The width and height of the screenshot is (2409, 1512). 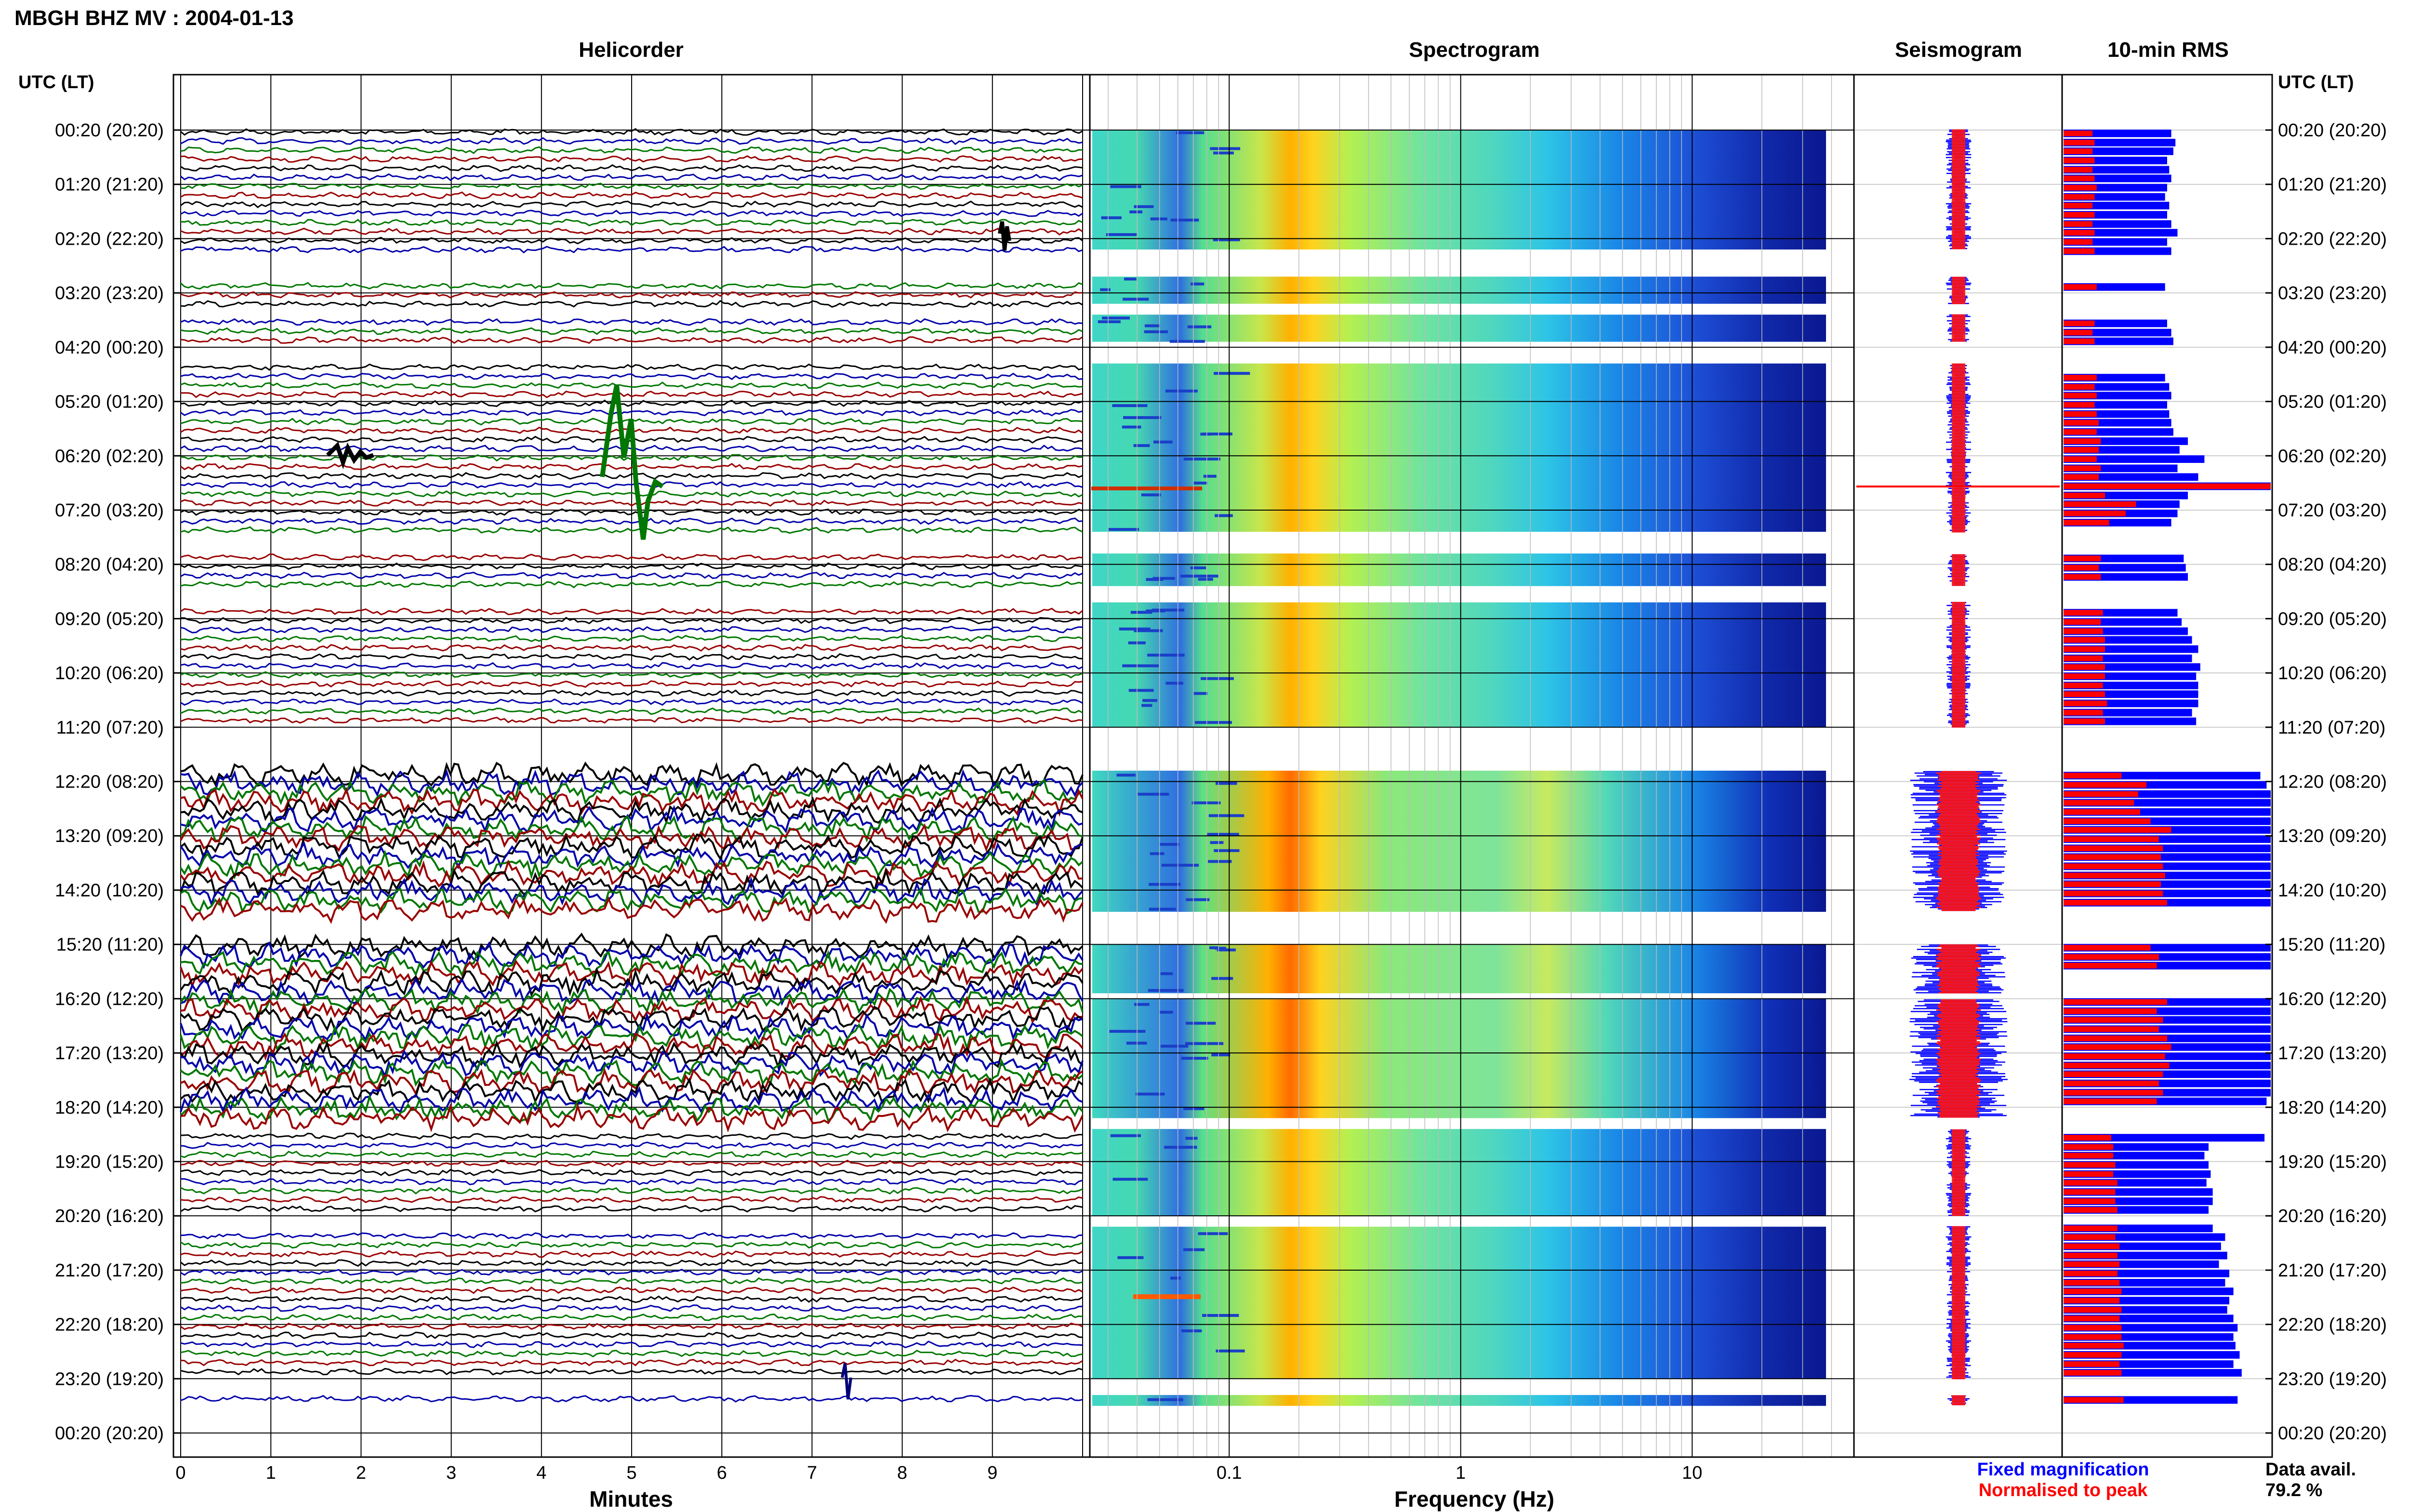 I want to click on helicorder-title: Helicorder, so click(x=631, y=50).